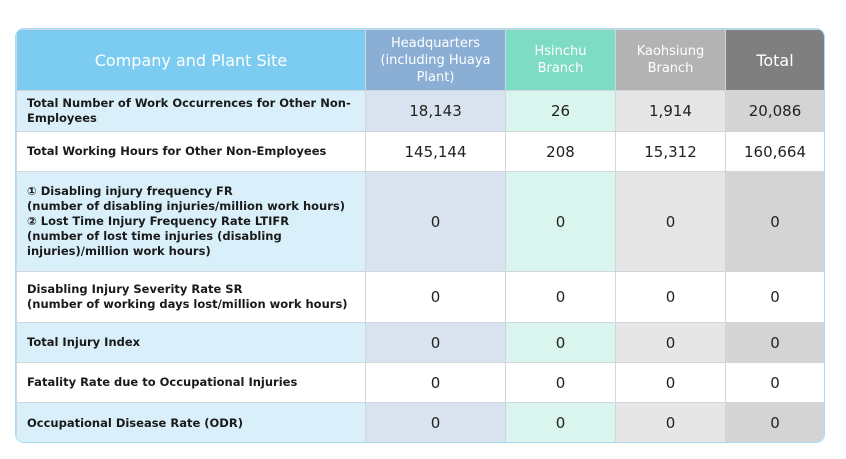  Describe the element at coordinates (435, 60) in the screenshot. I see `header-cell: Headquarters (including Huaya Plant)` at that location.